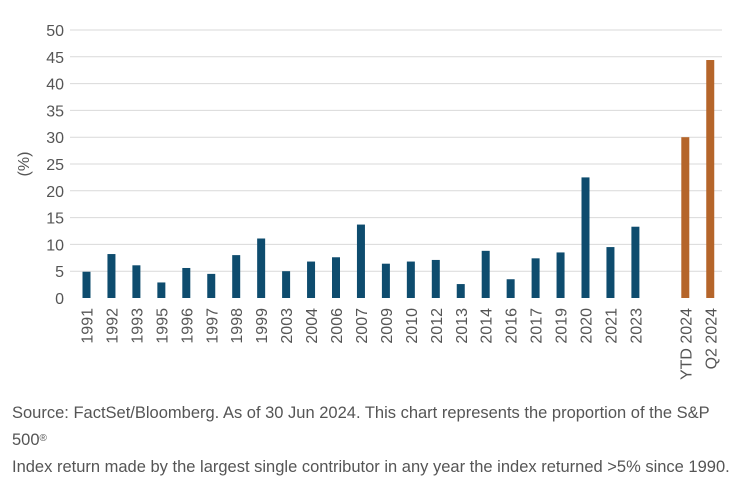  What do you see at coordinates (212, 326) in the screenshot?
I see `x-tick-label: 1997` at bounding box center [212, 326].